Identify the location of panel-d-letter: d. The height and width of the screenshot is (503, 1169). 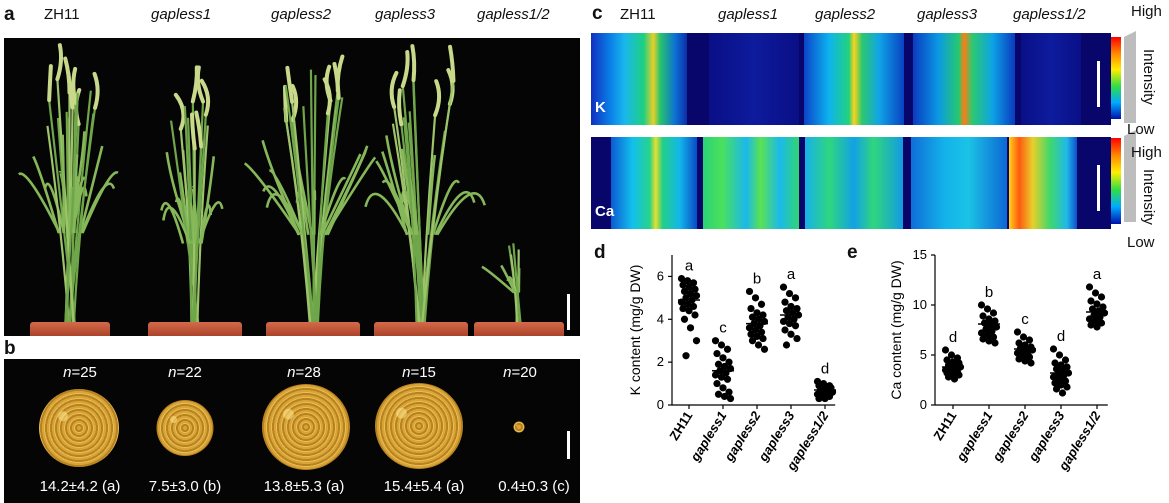
(600, 252).